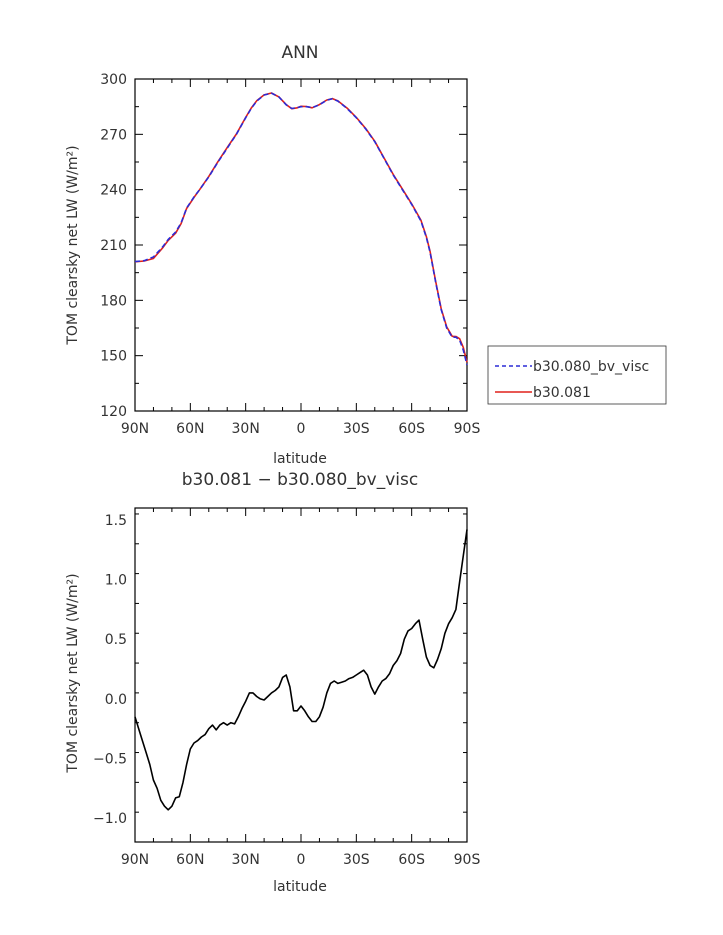  Describe the element at coordinates (110, 760) in the screenshot. I see `bottom-y-tick-label: −0.5` at that location.